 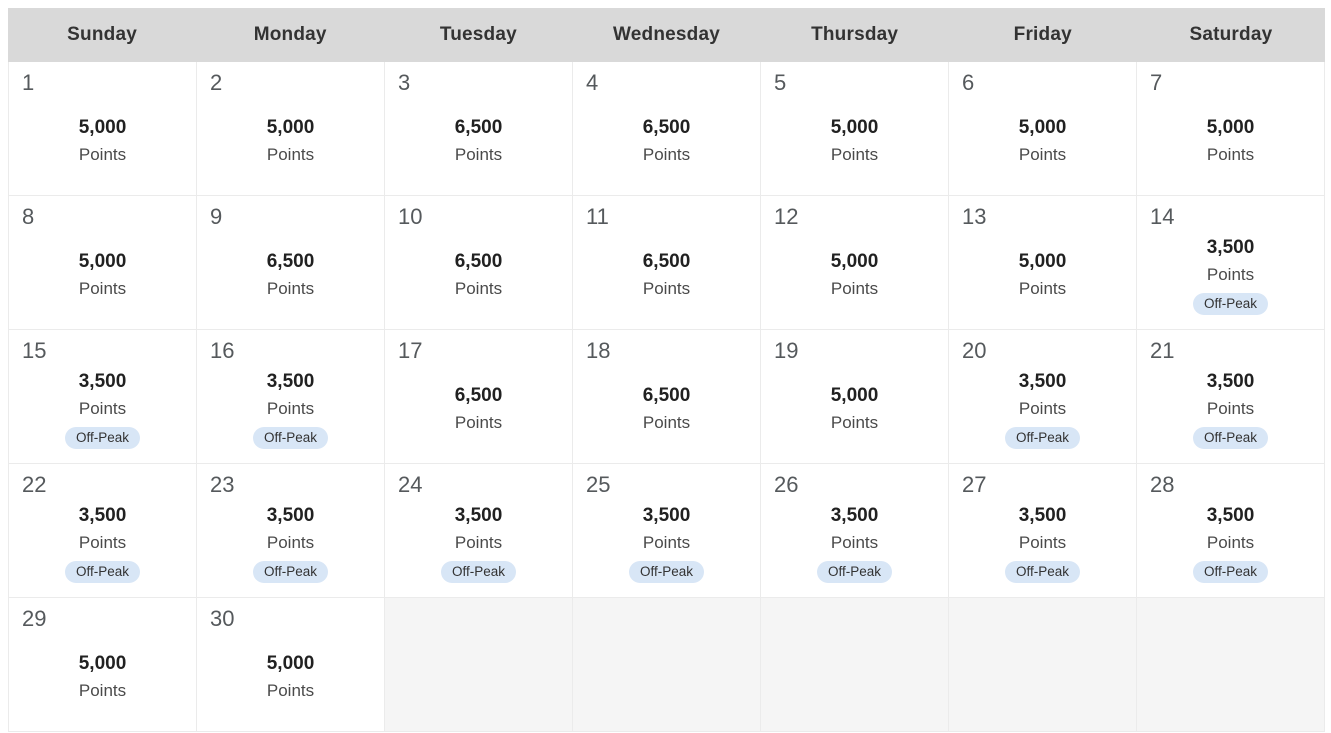 I want to click on day-number: 6, so click(x=968, y=82).